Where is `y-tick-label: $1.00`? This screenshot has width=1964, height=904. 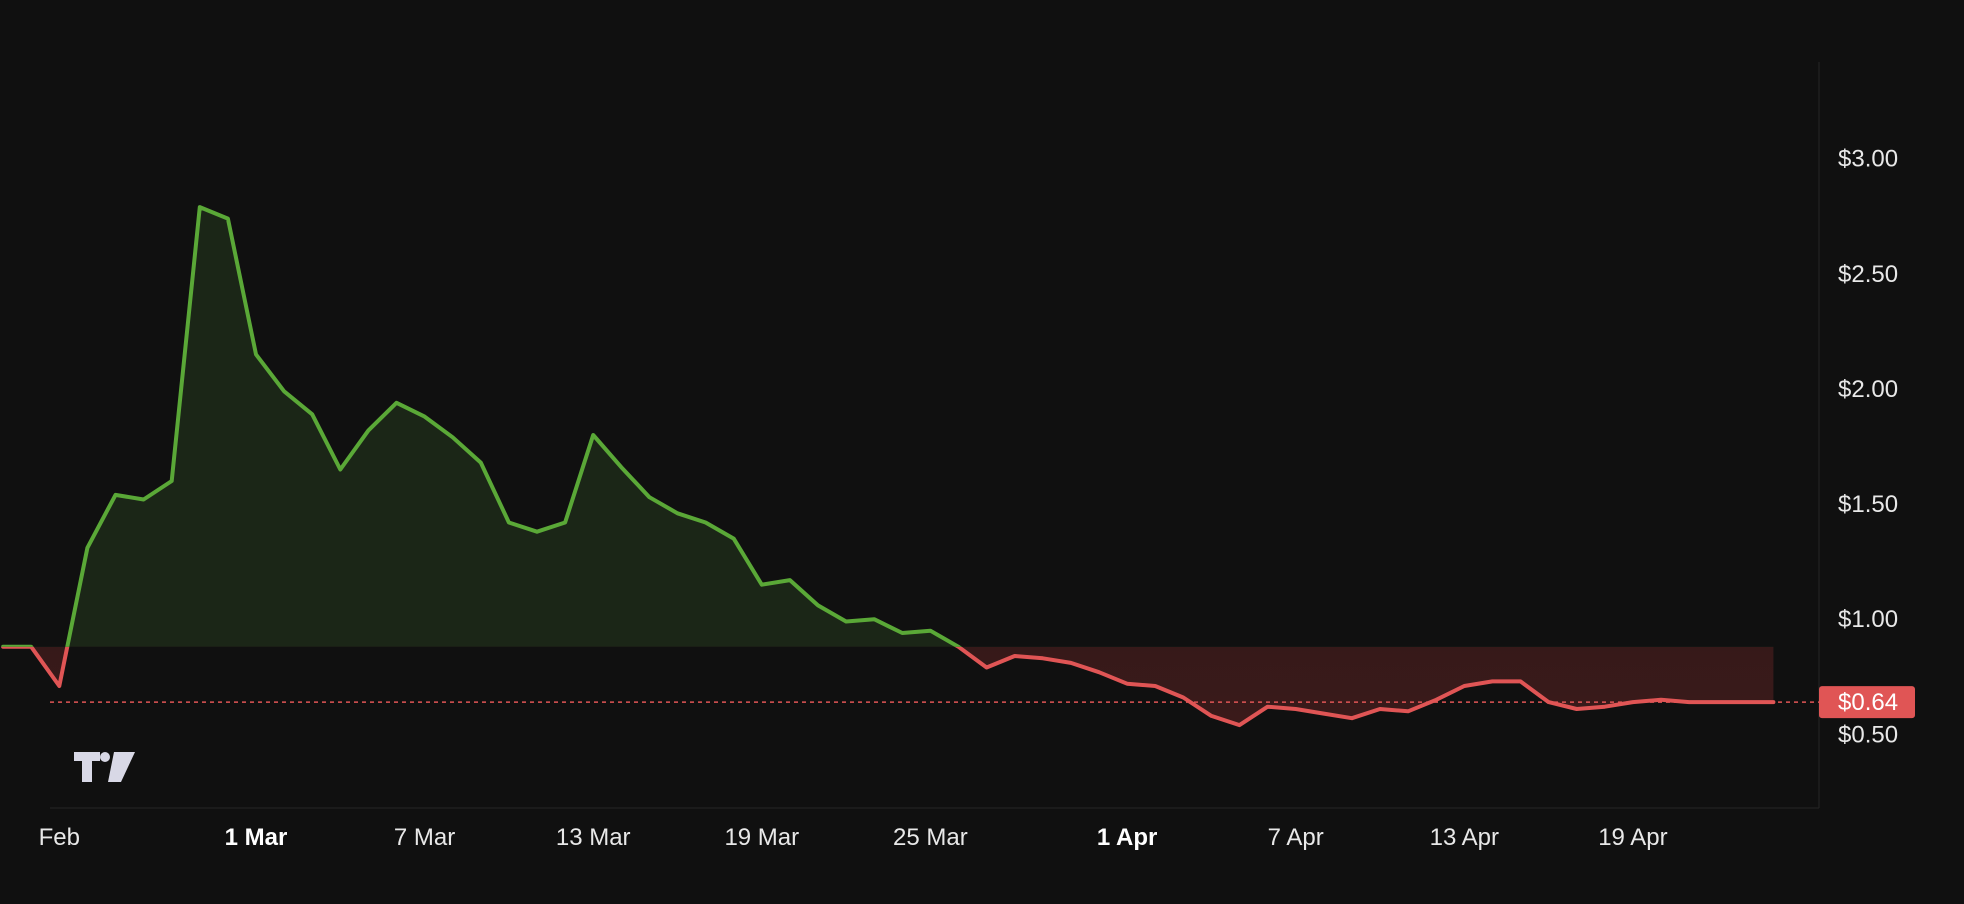 y-tick-label: $1.00 is located at coordinates (1868, 619).